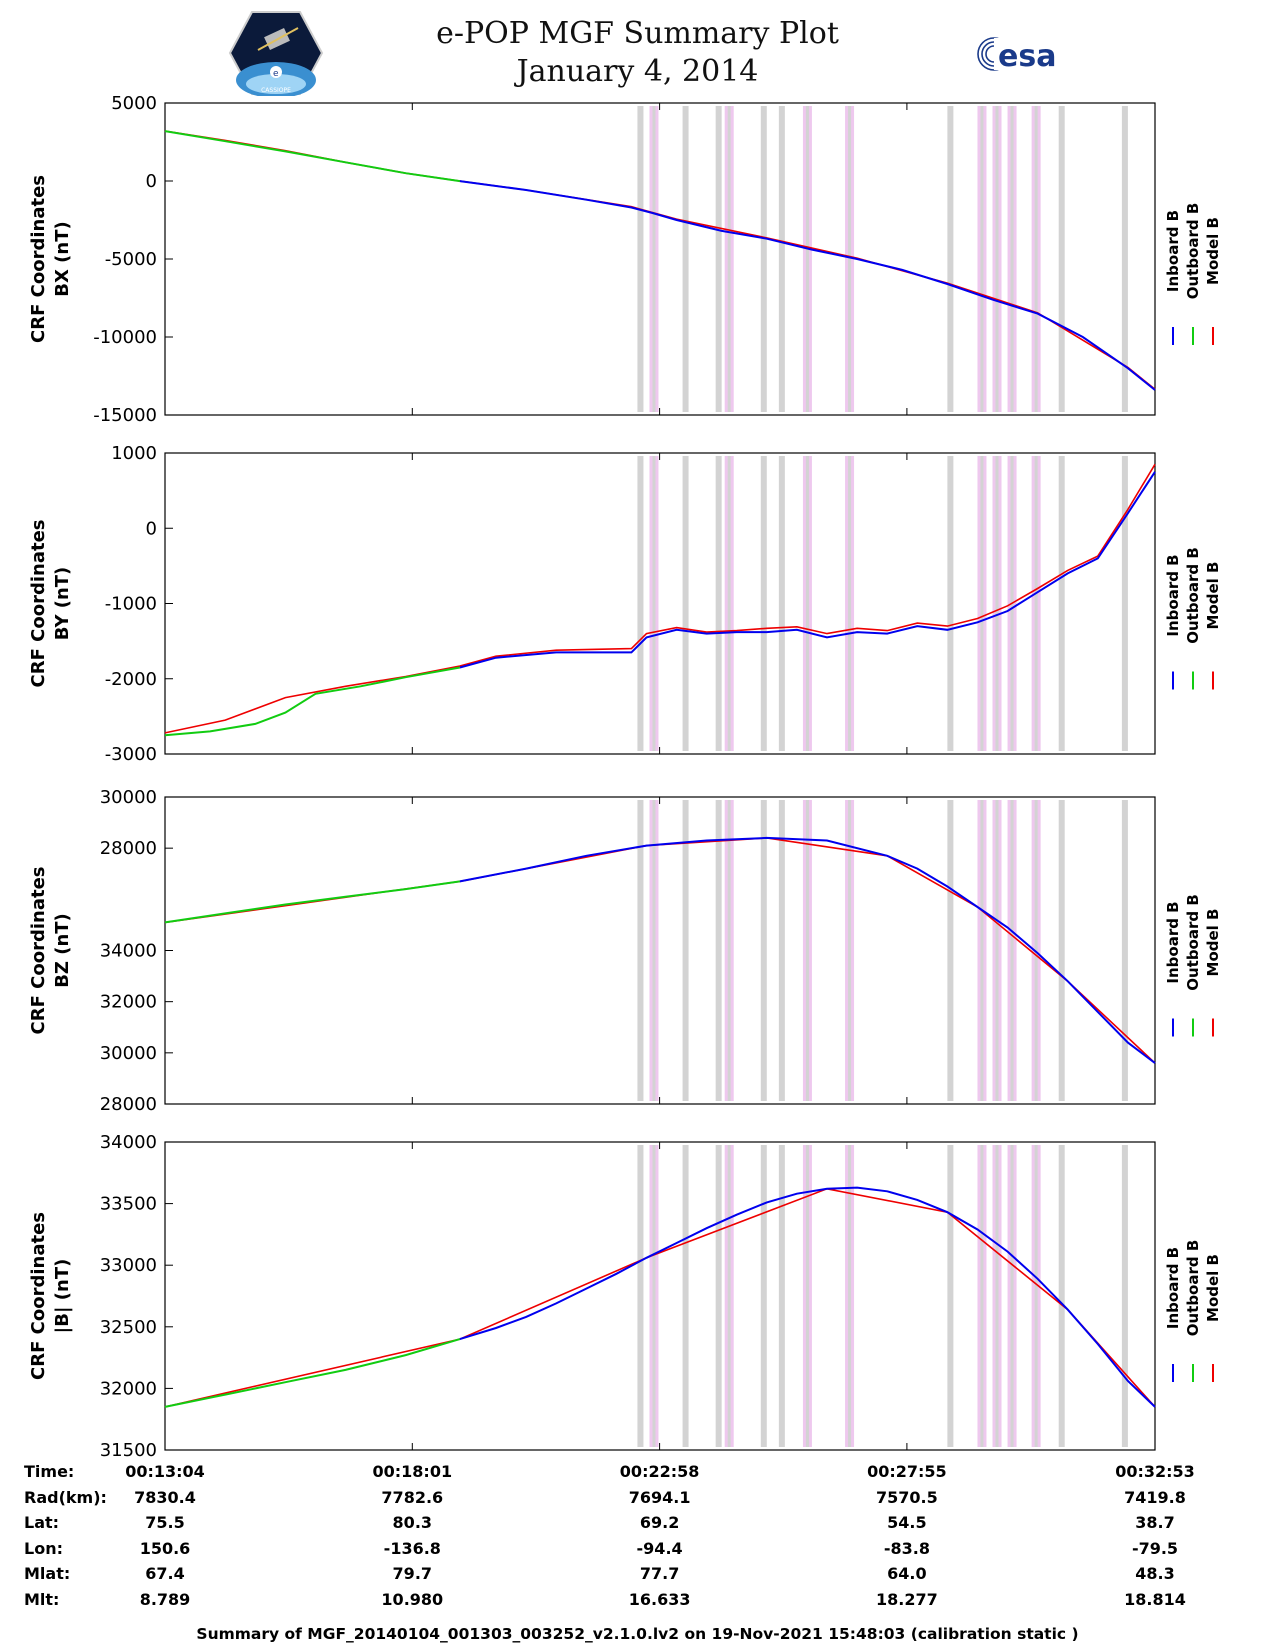 Image resolution: width=1275 pixels, height=1650 pixels. Describe the element at coordinates (412, 1548) in the screenshot. I see `ephemeris-value: -136.8` at that location.